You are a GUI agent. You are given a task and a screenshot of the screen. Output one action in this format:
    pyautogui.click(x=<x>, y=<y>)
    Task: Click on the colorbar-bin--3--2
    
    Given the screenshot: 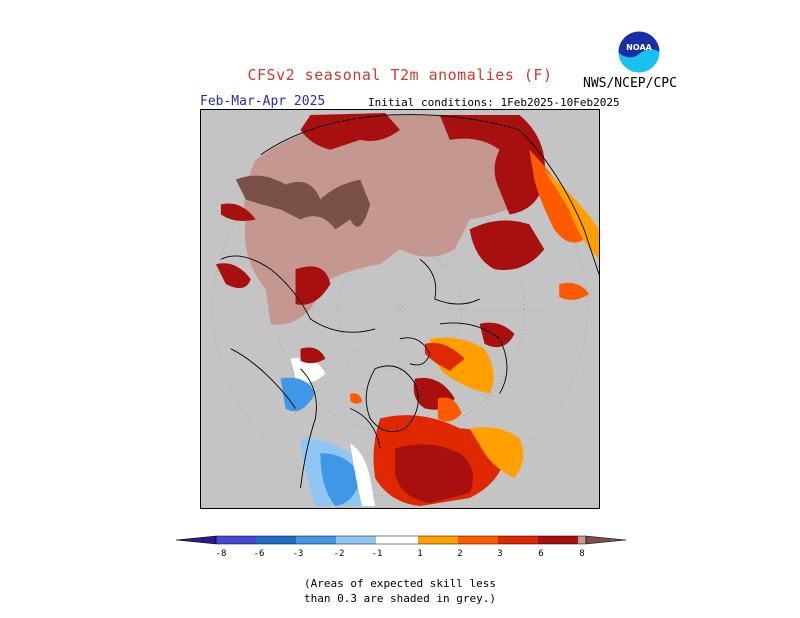 What is the action you would take?
    pyautogui.click(x=316, y=540)
    